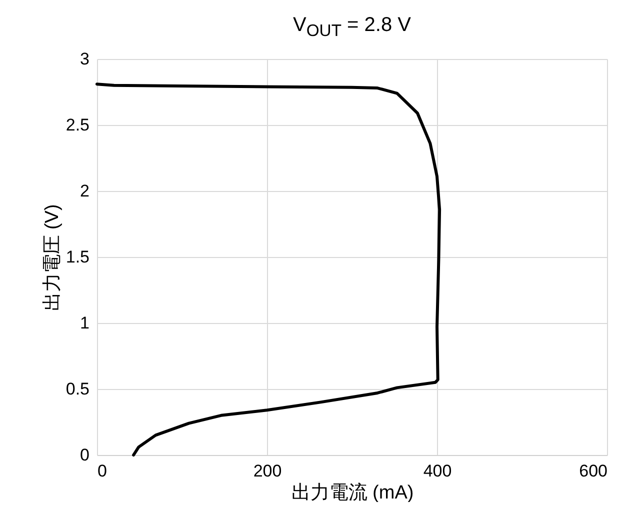 The image size is (633, 530). I want to click on x-tick-label: 400, so click(437, 471).